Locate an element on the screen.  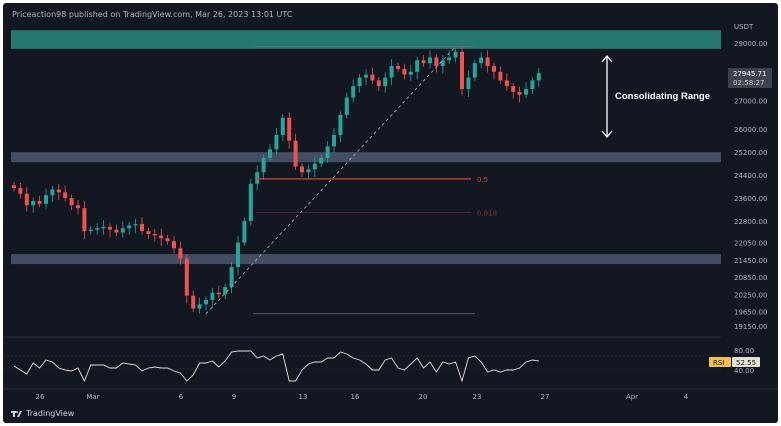
support-zone-upper is located at coordinates (366, 157).